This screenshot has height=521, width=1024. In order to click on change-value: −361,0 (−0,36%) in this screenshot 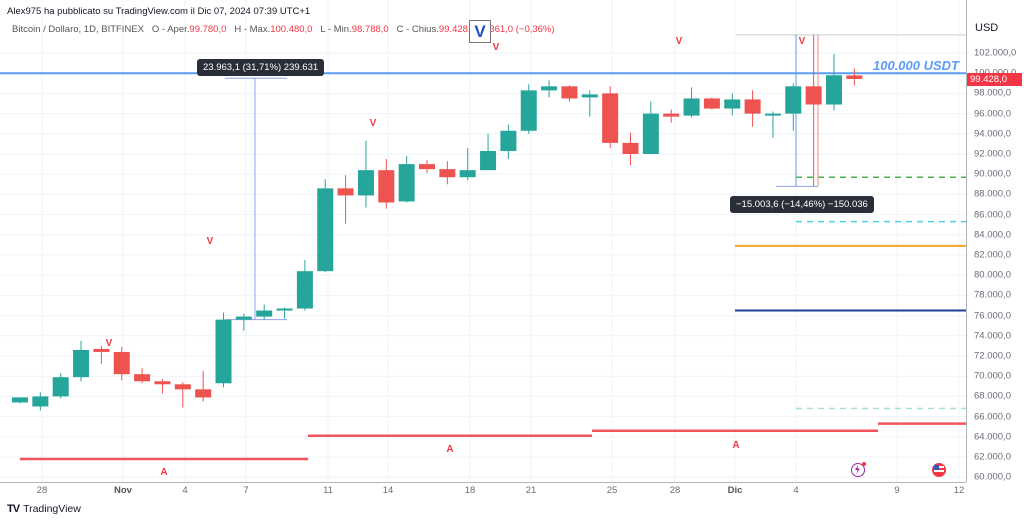, I will do `click(519, 29)`.